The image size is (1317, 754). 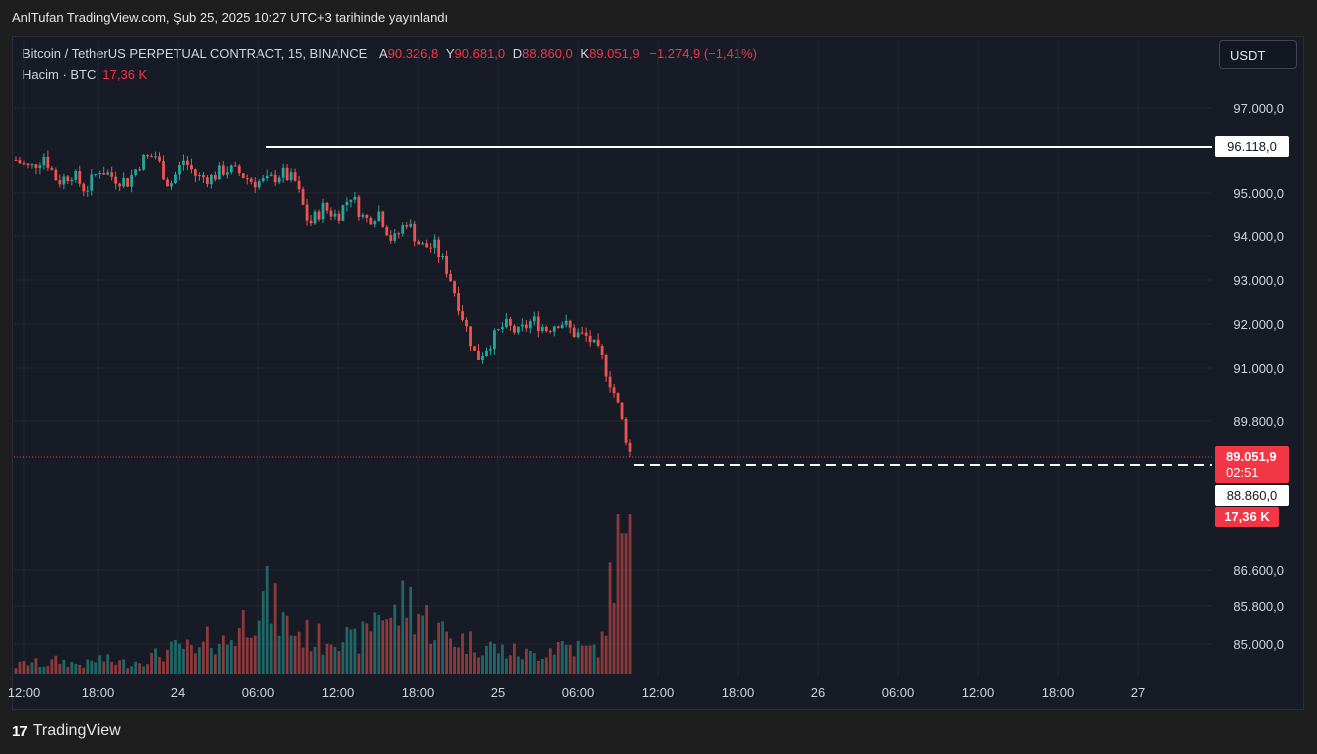 I want to click on footer-brand: 17 TradingView, so click(x=66, y=731).